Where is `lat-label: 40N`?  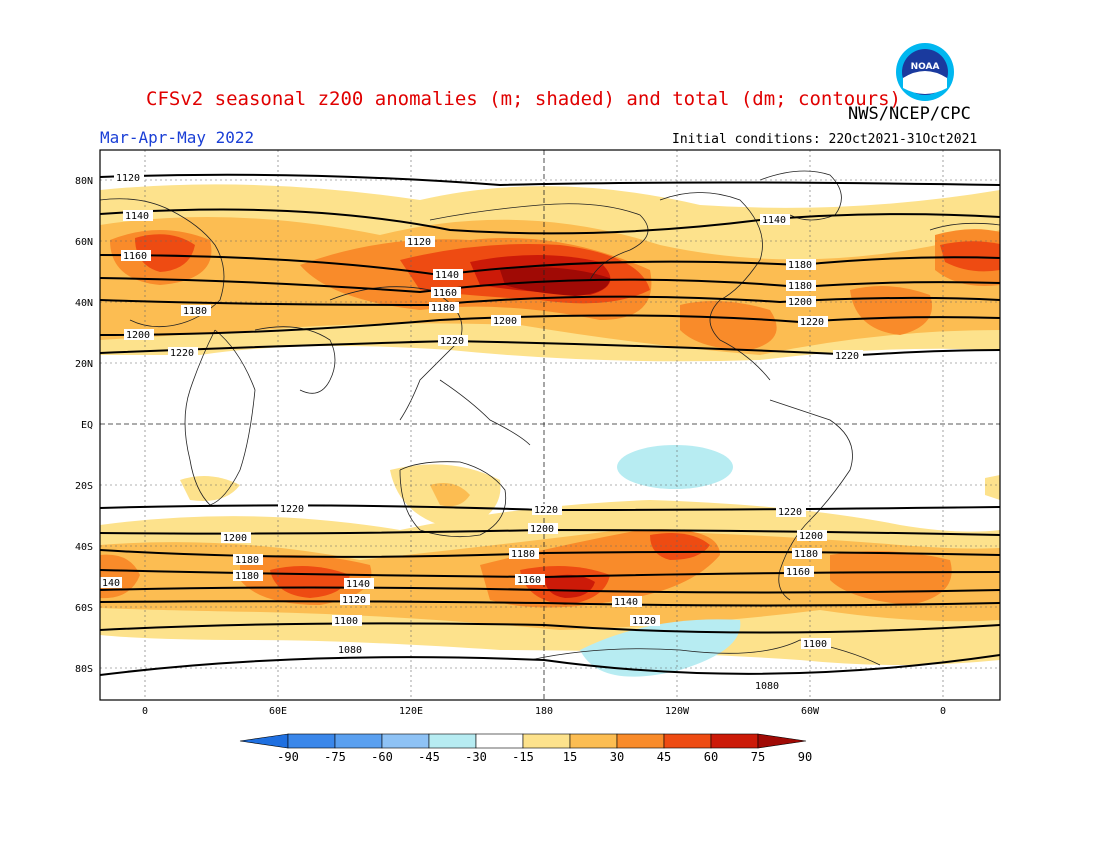 lat-label: 40N is located at coordinates (84, 303).